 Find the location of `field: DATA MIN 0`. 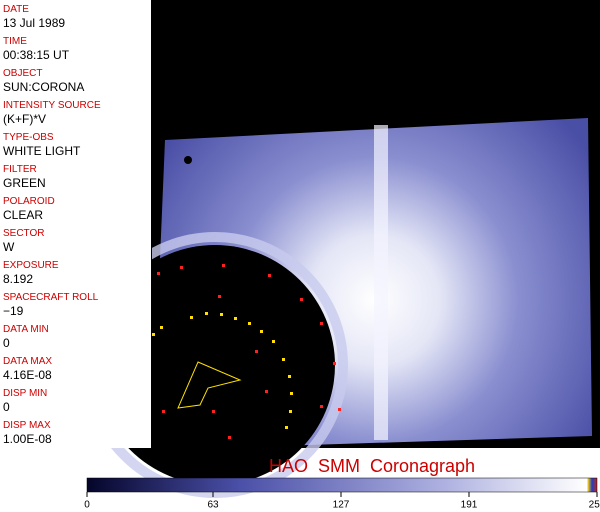

field: DATA MIN 0 is located at coordinates (75, 336).